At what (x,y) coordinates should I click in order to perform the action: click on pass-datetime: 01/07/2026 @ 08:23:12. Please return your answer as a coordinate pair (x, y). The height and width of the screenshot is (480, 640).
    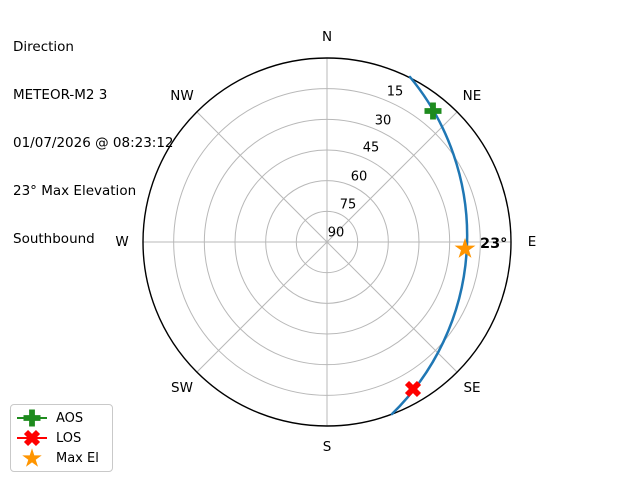
    Looking at the image, I should click on (93, 143).